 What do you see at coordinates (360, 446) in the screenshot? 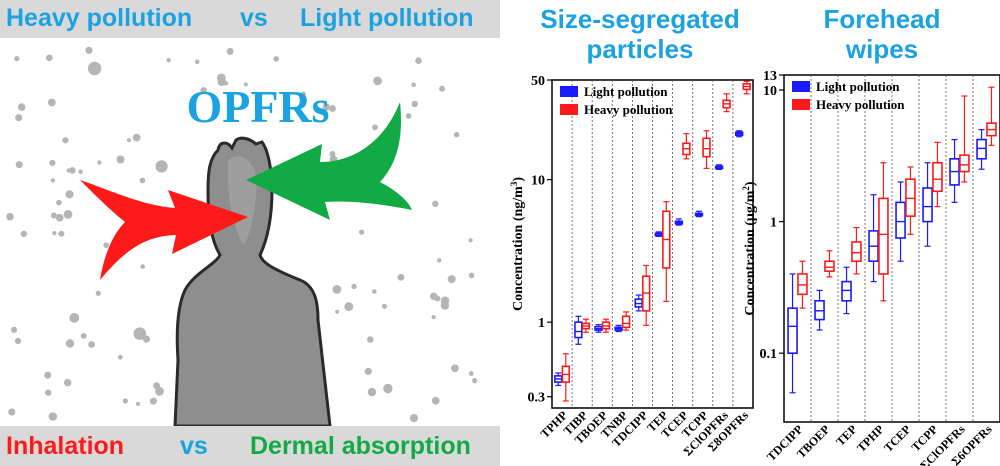
I see `dermal-absorption-label: Dermal absorption` at bounding box center [360, 446].